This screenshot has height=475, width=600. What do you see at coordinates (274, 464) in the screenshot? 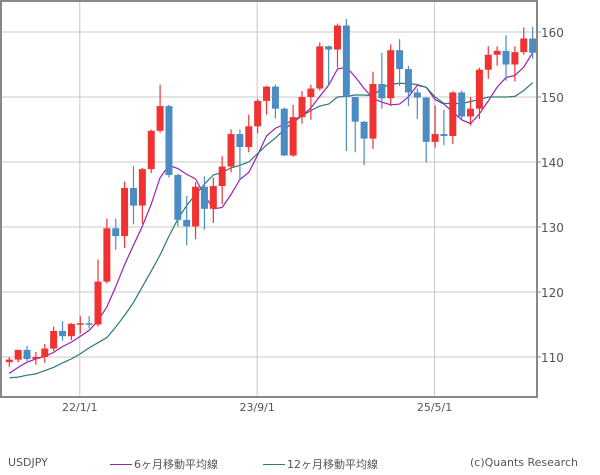
I see `ma12-legend-swatch` at bounding box center [274, 464].